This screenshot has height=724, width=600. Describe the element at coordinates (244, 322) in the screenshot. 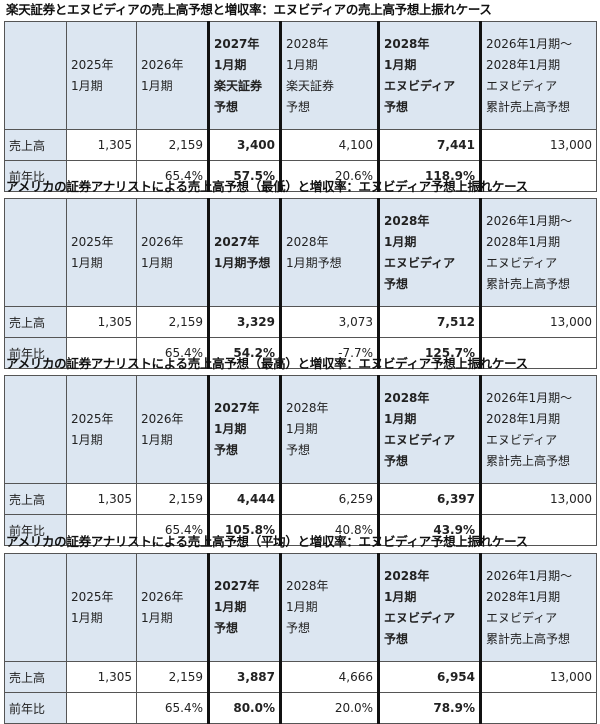

I see `value-cell: 3,329` at that location.